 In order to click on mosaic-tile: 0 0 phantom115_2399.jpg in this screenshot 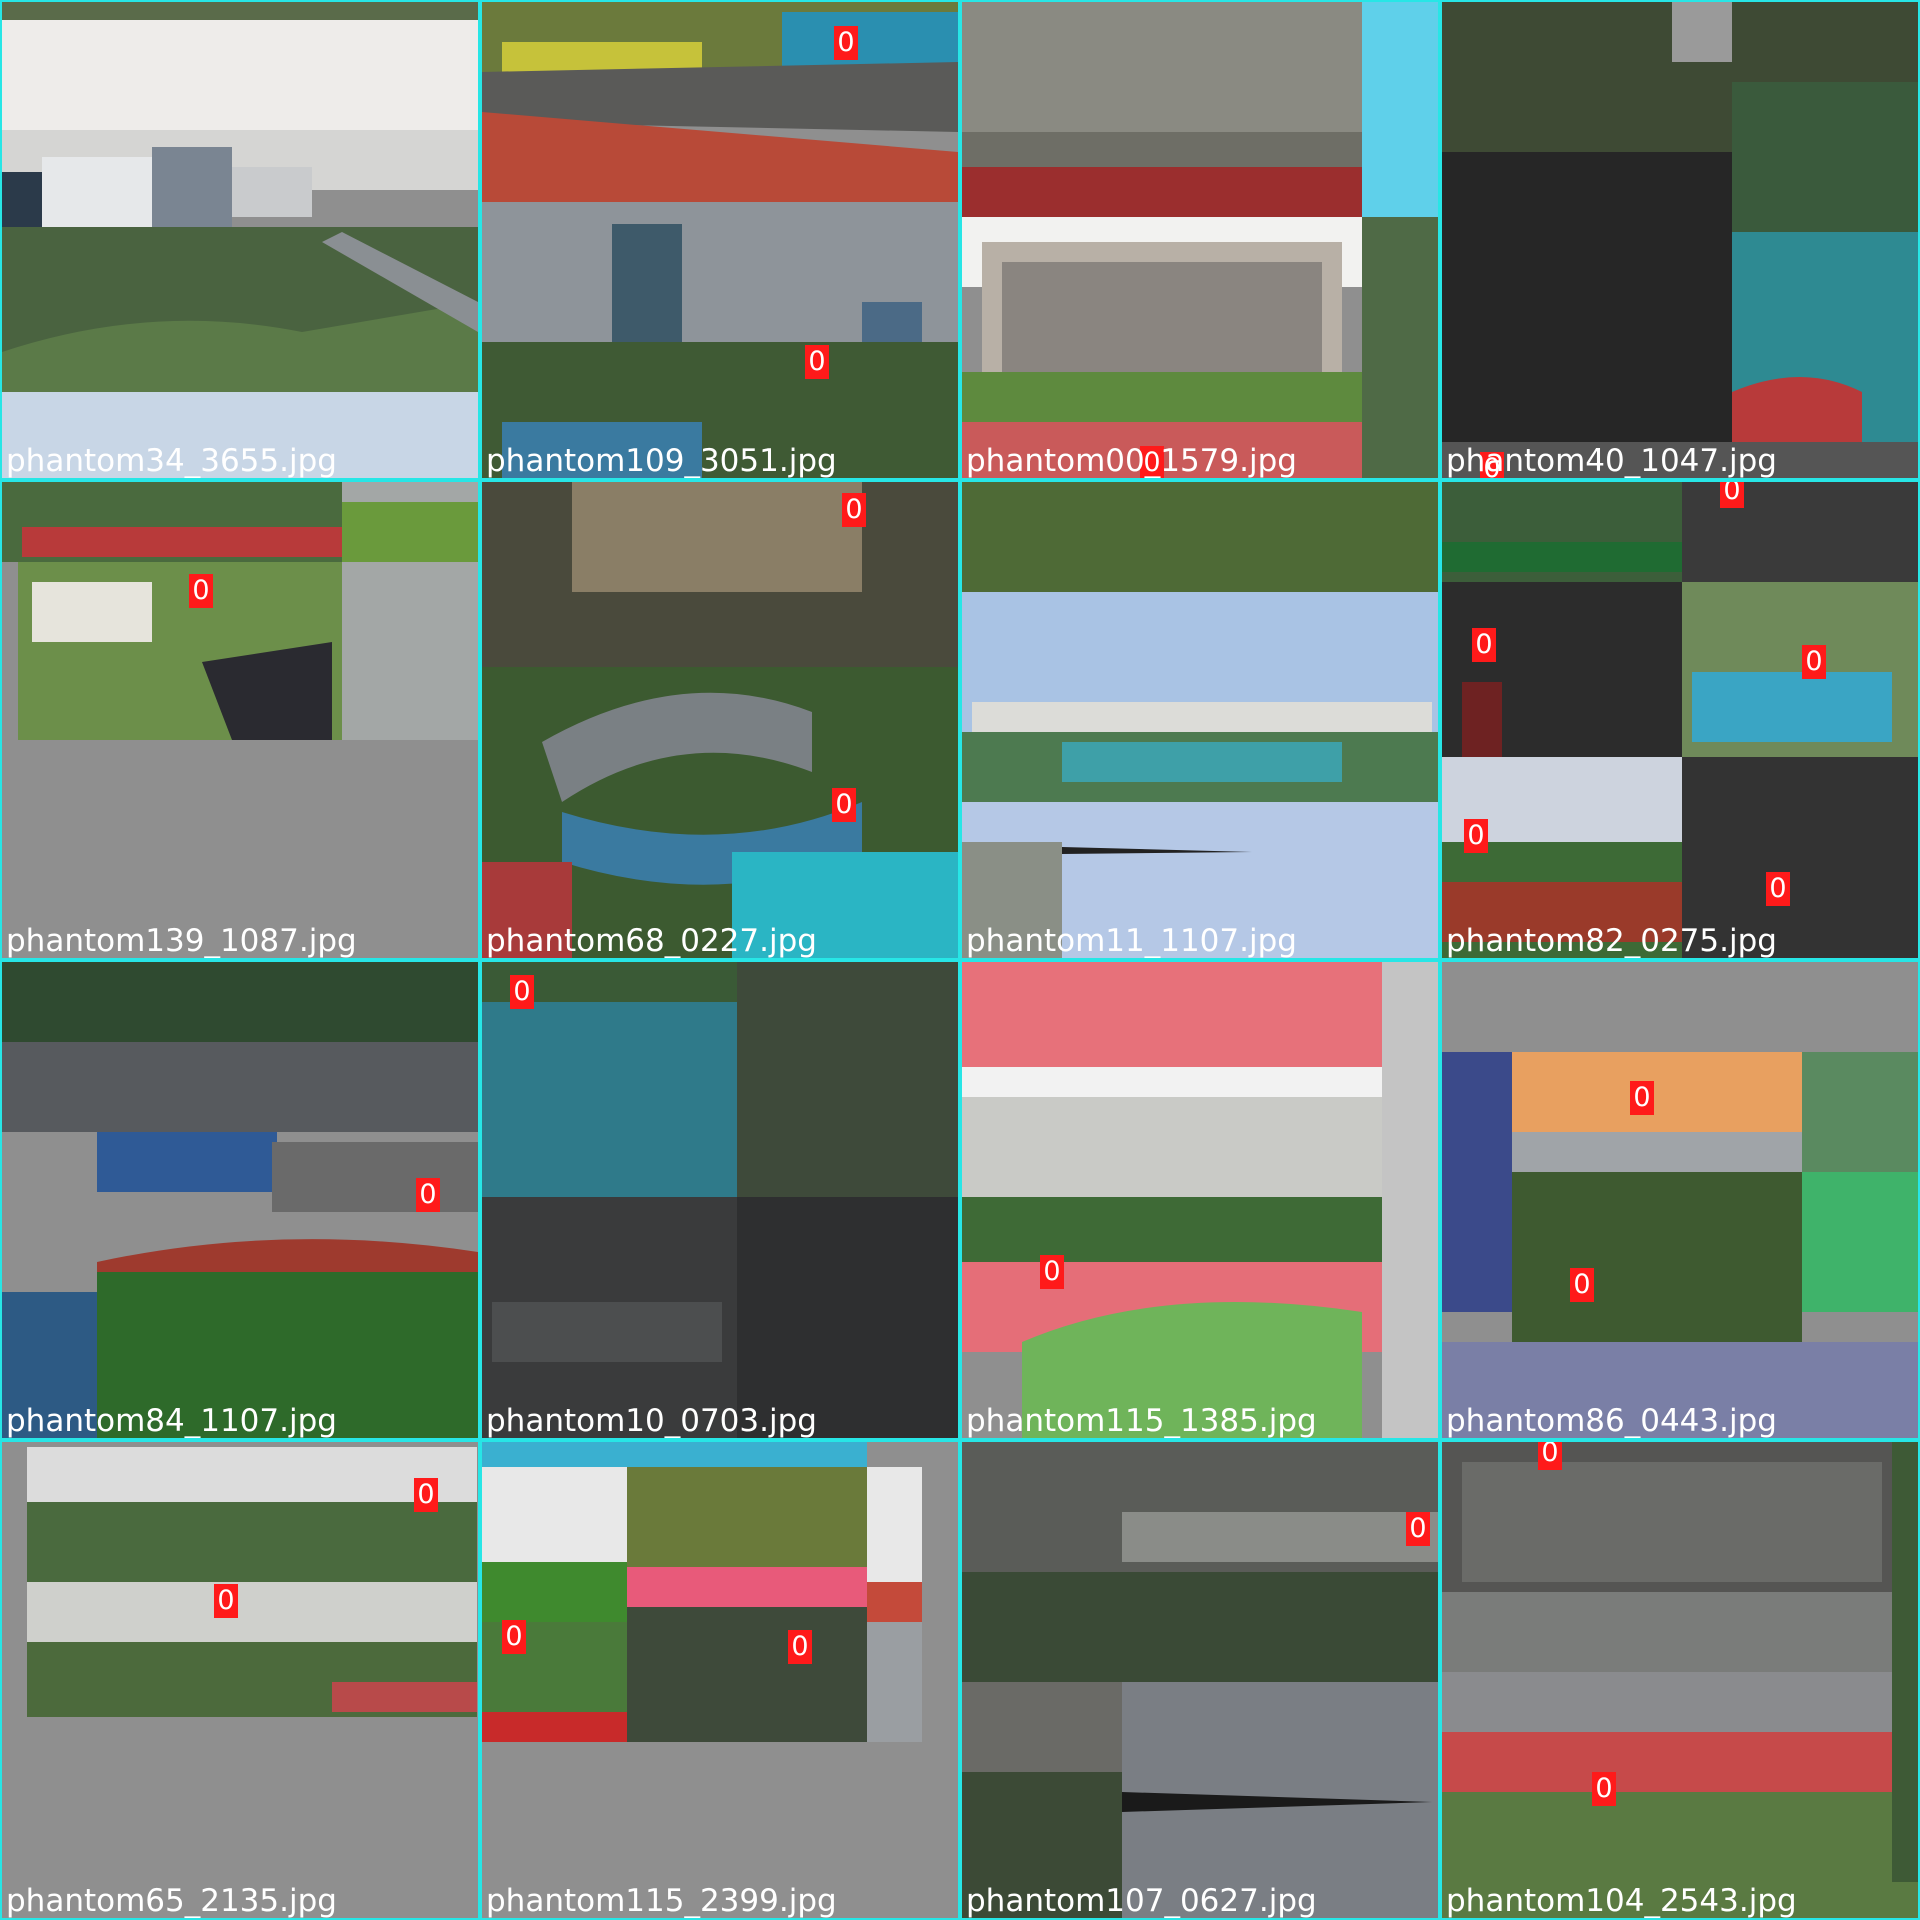, I will do `click(720, 1680)`.